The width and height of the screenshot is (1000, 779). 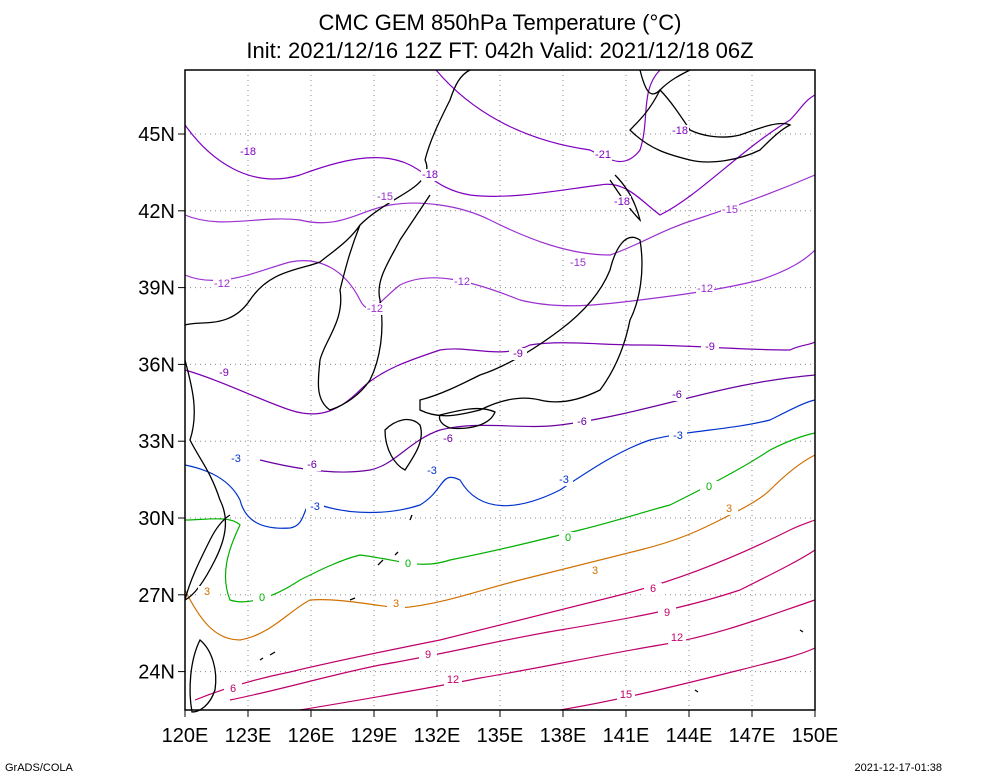 What do you see at coordinates (500, 736) in the screenshot?
I see `x-tick-label: 135E` at bounding box center [500, 736].